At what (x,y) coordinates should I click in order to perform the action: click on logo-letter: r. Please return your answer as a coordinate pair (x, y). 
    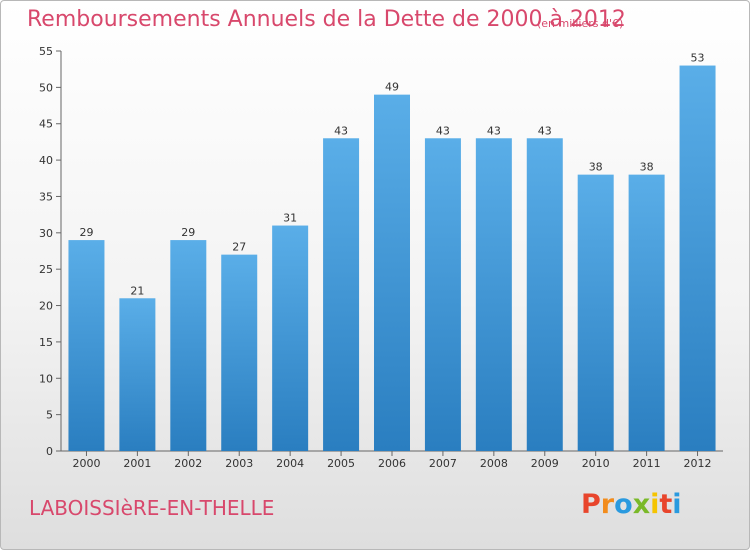
    Looking at the image, I should click on (607, 504).